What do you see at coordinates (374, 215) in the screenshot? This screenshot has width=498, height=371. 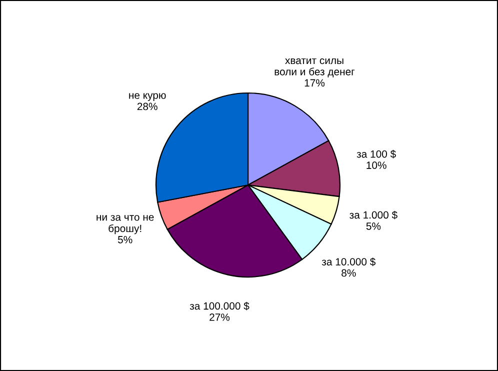 I see `slice-label: за 1.000 $` at bounding box center [374, 215].